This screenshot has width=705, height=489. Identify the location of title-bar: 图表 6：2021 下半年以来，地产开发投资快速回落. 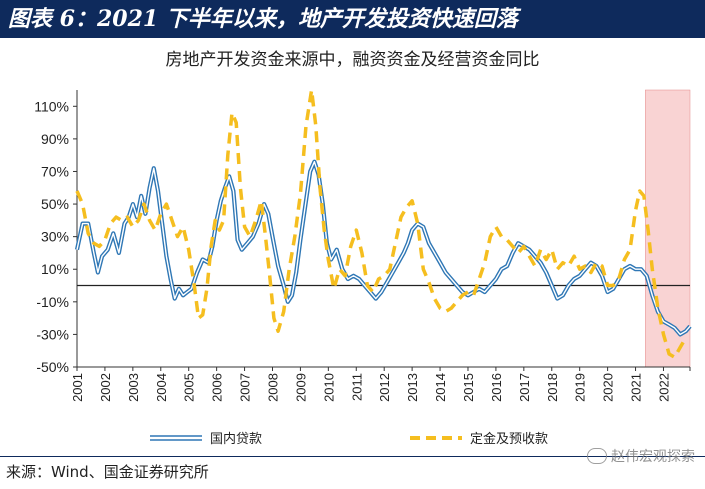
(352, 19).